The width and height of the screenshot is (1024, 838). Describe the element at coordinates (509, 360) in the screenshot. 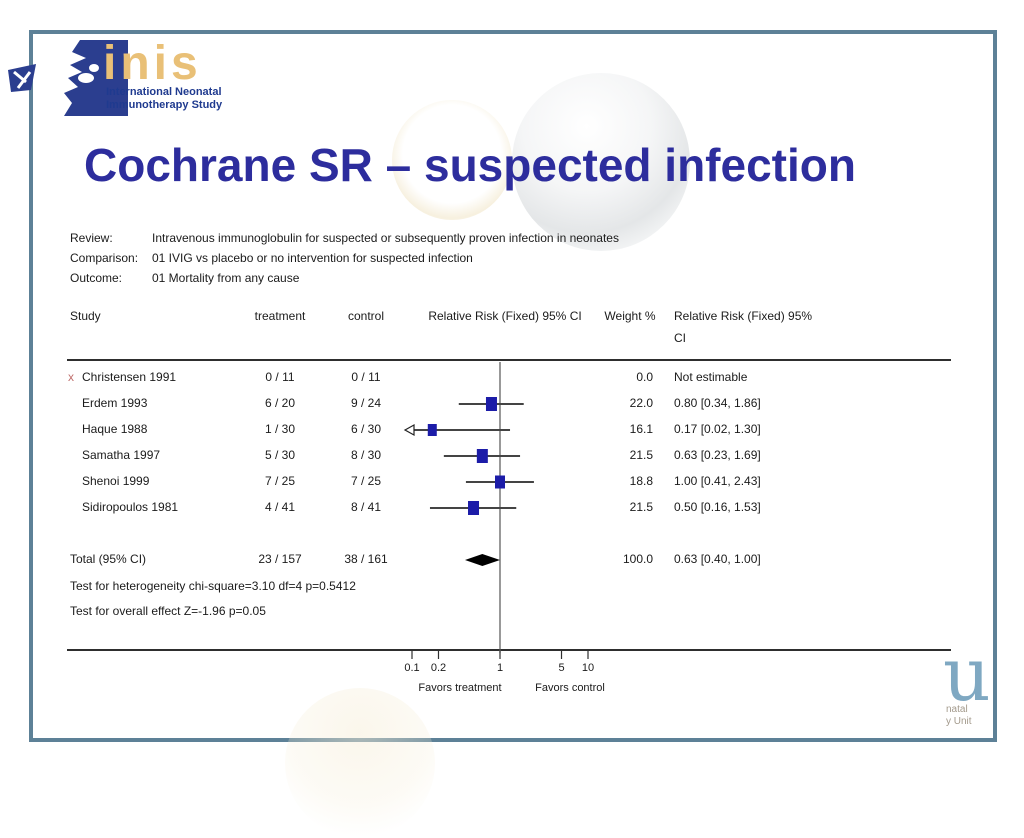

I see `header-separator` at that location.